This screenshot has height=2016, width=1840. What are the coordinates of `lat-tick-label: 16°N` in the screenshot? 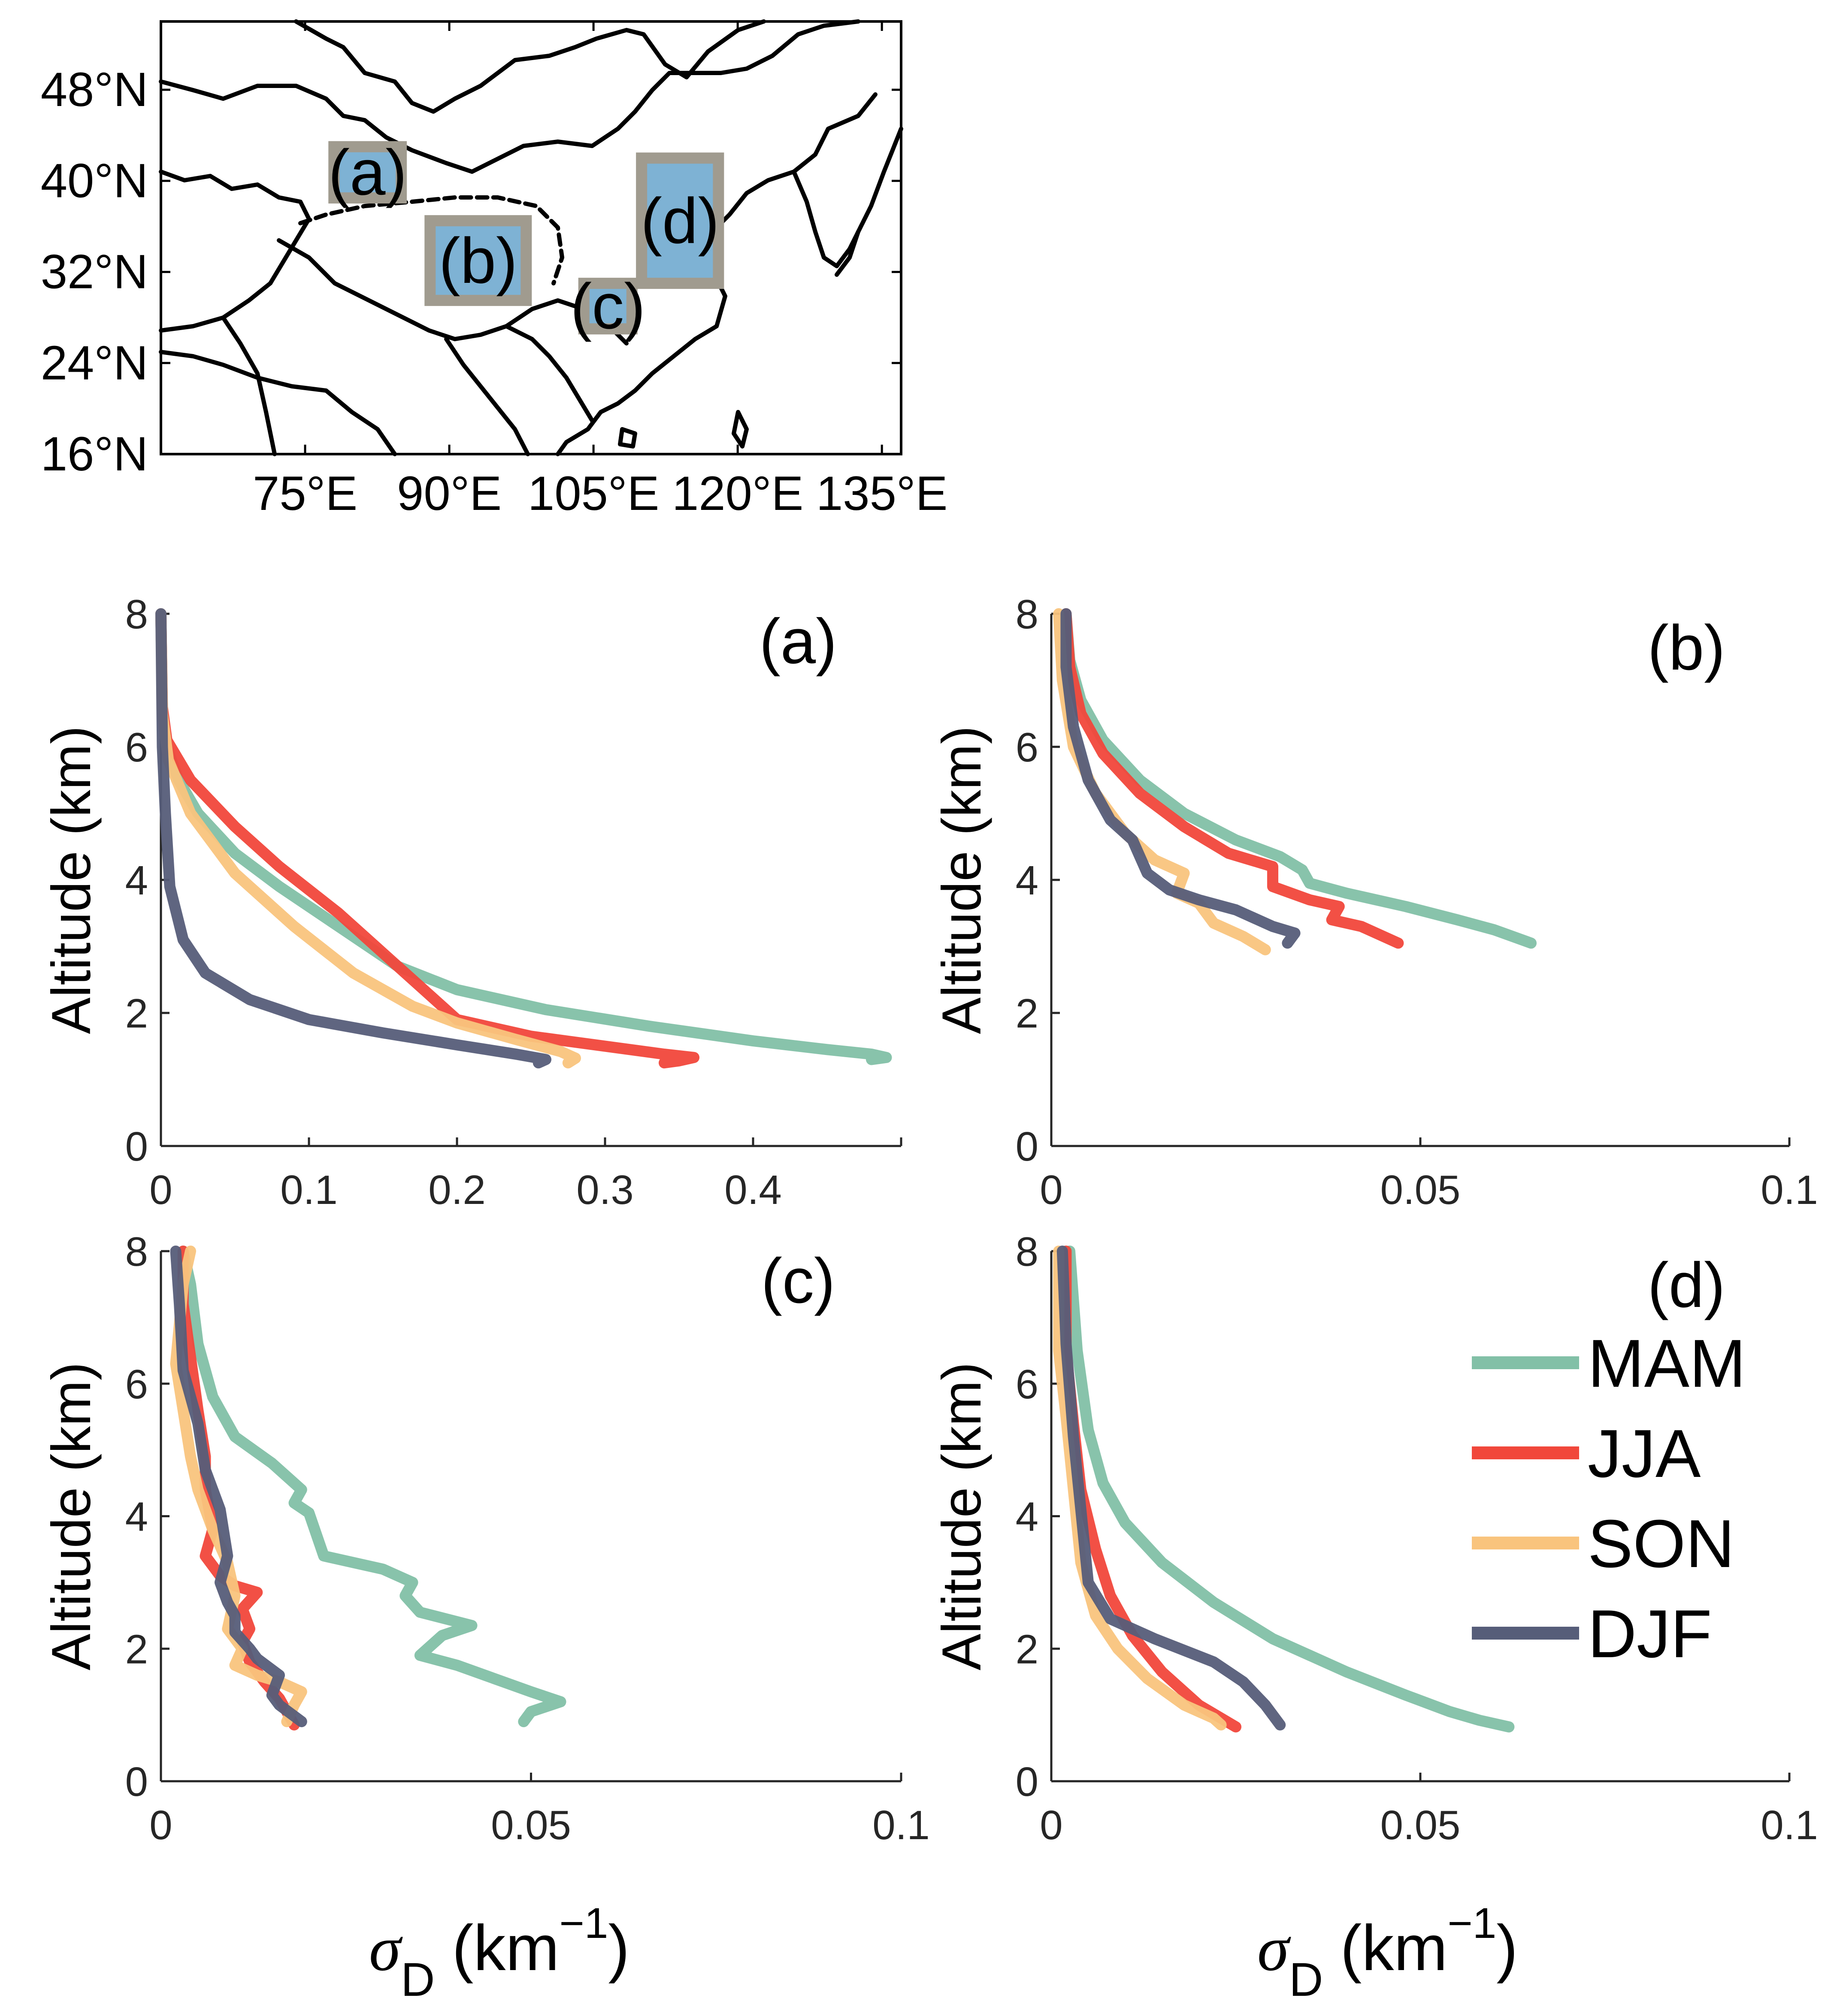 It's located at (94, 454).